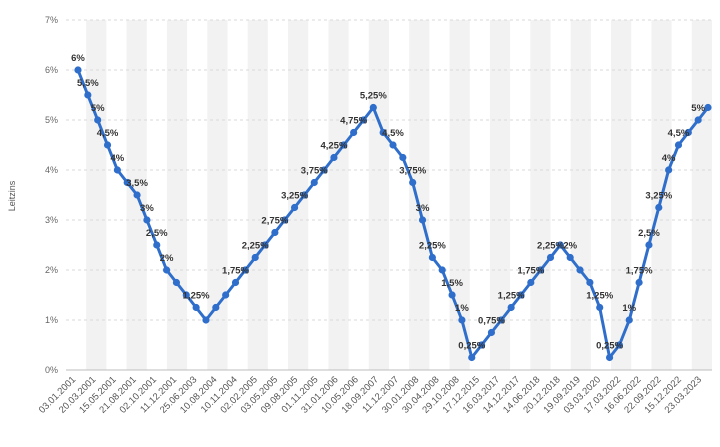 The width and height of the screenshot is (720, 447). What do you see at coordinates (167, 258) in the screenshot?
I see `data-label: 2%` at bounding box center [167, 258].